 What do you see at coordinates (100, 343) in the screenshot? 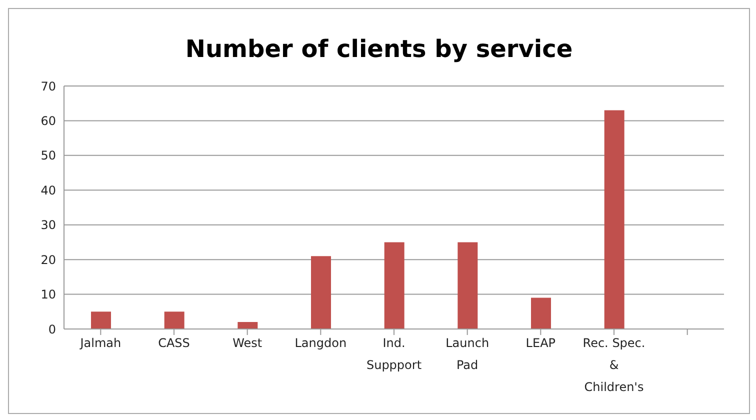
I see `x-tick-label: Jalmah` at bounding box center [100, 343].